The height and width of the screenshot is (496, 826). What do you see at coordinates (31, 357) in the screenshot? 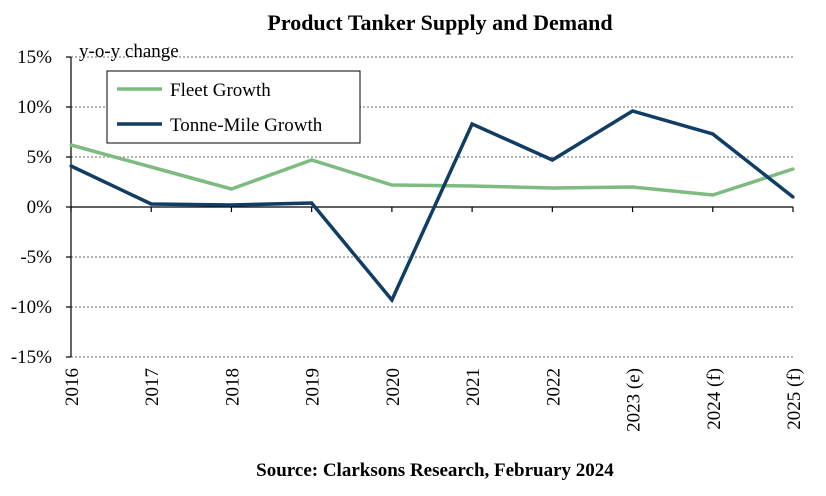
I see `y-tick-label: -15%` at bounding box center [31, 357].